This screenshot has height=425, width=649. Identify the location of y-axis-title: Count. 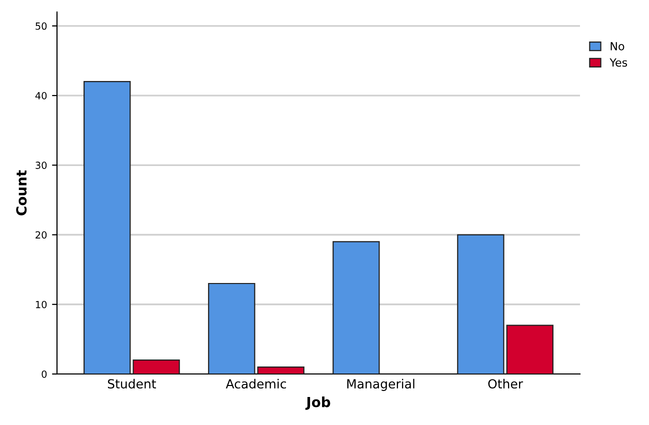
(21, 193).